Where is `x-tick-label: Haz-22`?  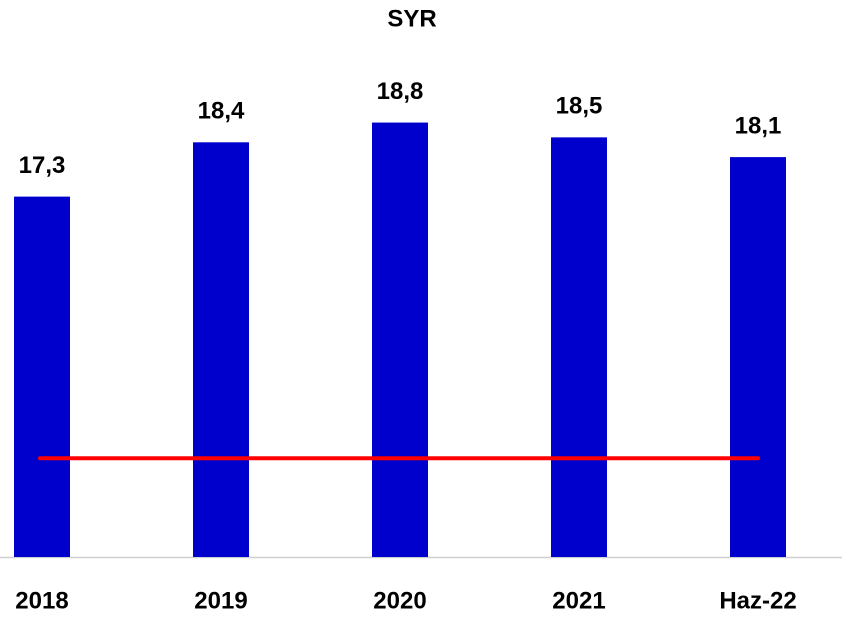 x-tick-label: Haz-22 is located at coordinates (757, 600).